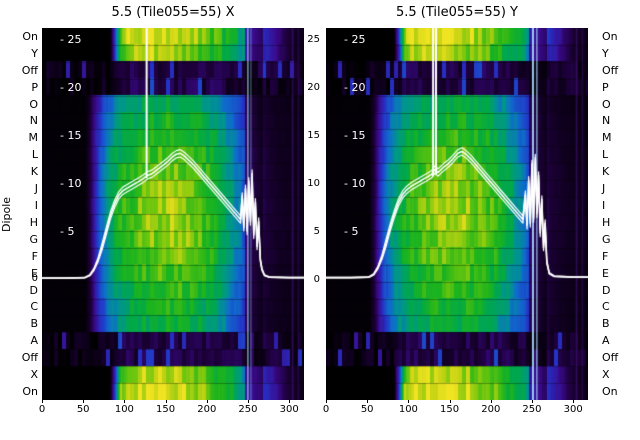 The height and width of the screenshot is (440, 640). I want to click on between-ytick-label: 10, so click(313, 183).